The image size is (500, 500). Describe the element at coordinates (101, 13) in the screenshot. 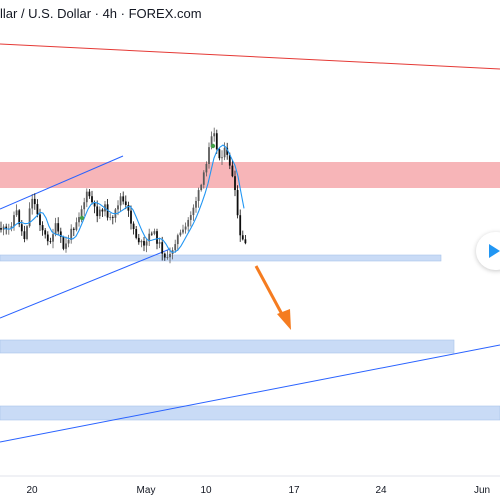

I see `symbol-title: llar / U.S. Dollar · 4h · FOREX.com` at that location.